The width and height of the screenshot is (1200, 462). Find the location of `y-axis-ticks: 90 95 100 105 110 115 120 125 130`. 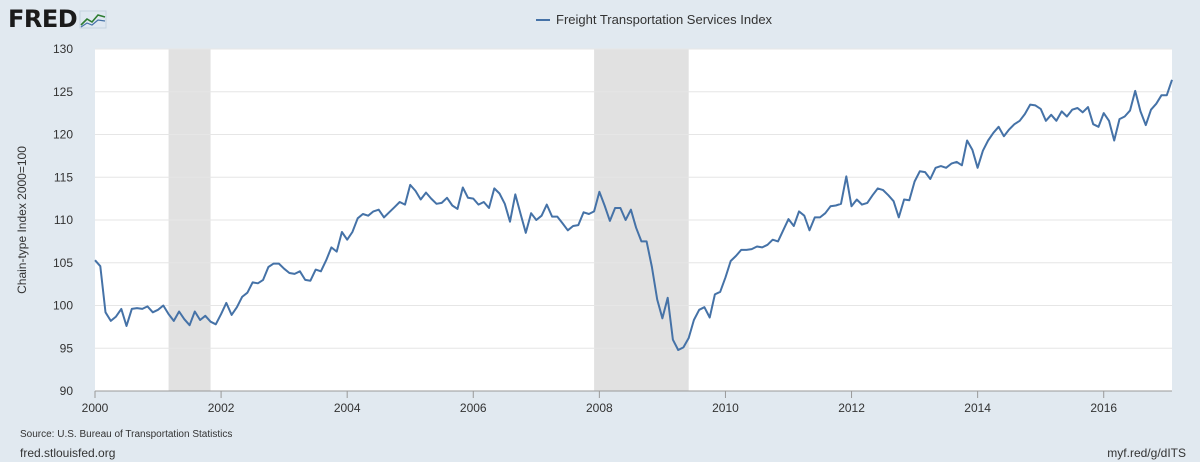

y-axis-ticks: 90 95 100 105 110 115 120 125 130 is located at coordinates (63, 220).